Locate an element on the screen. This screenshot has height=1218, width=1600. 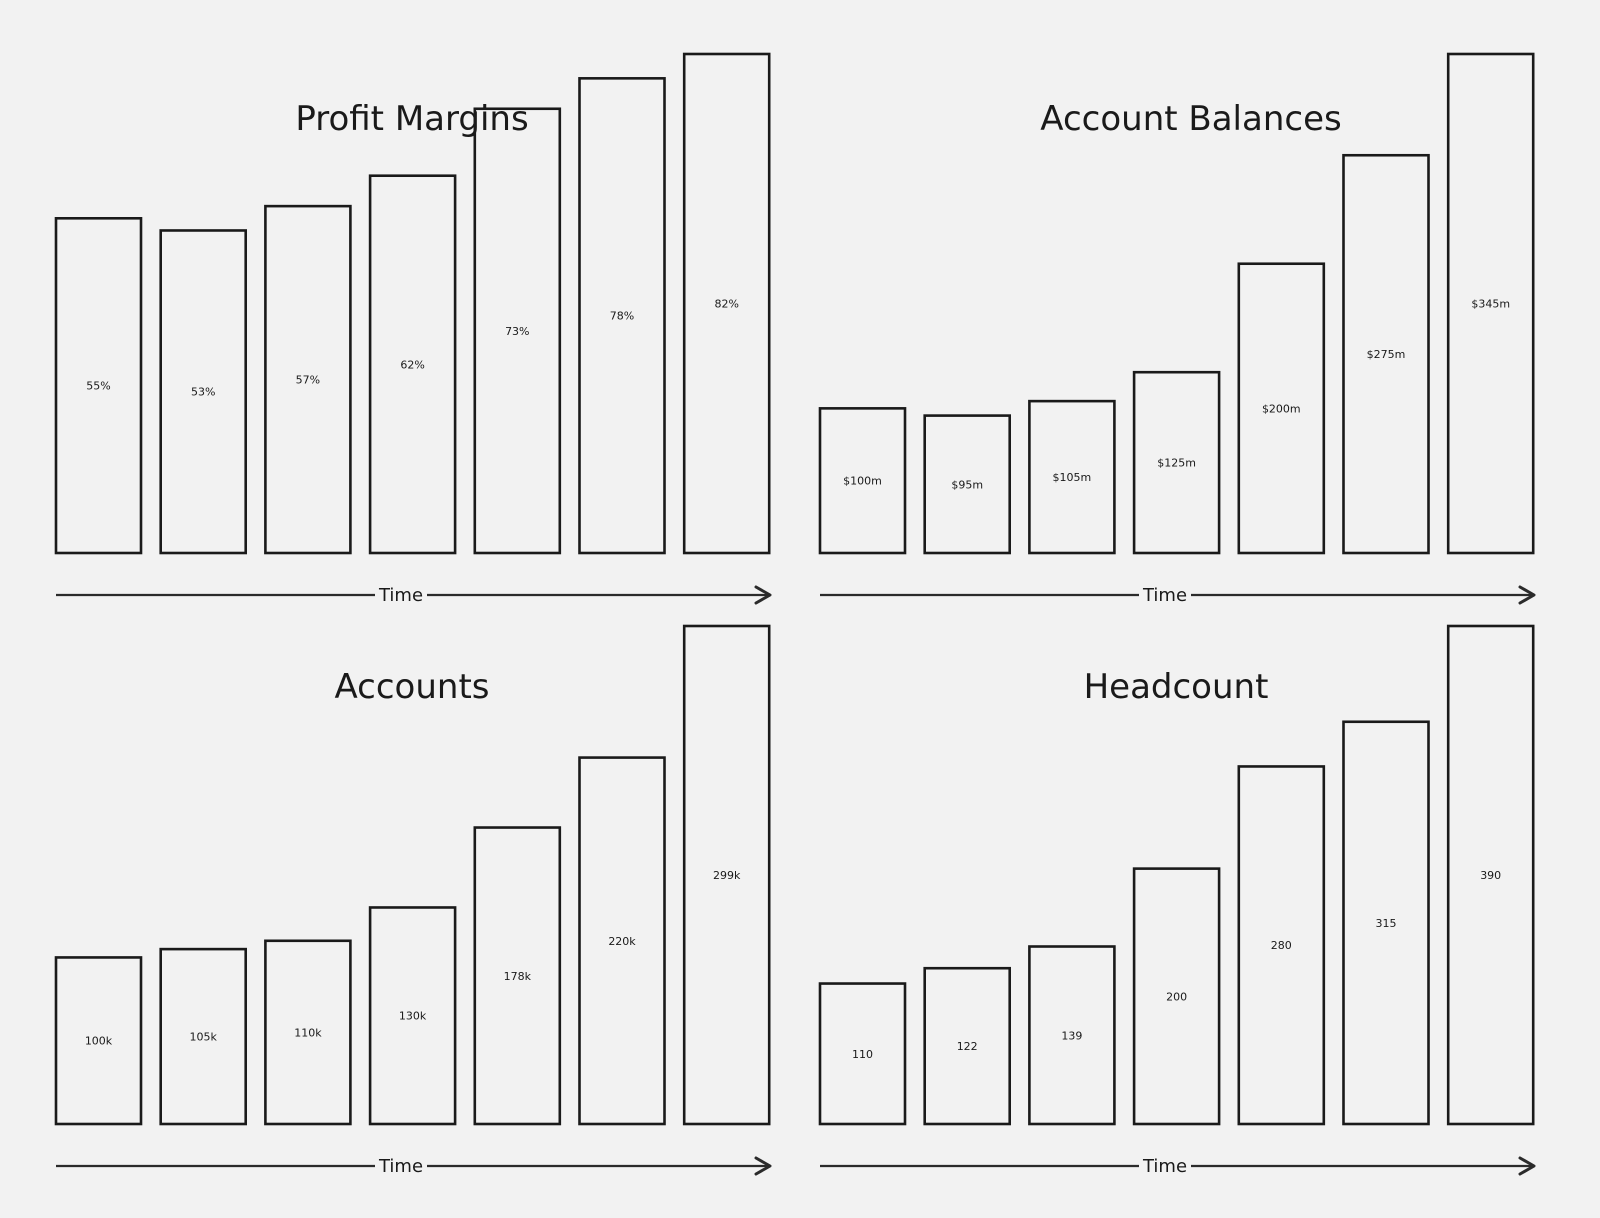
bar-value-label: 57% is located at coordinates (308, 380).